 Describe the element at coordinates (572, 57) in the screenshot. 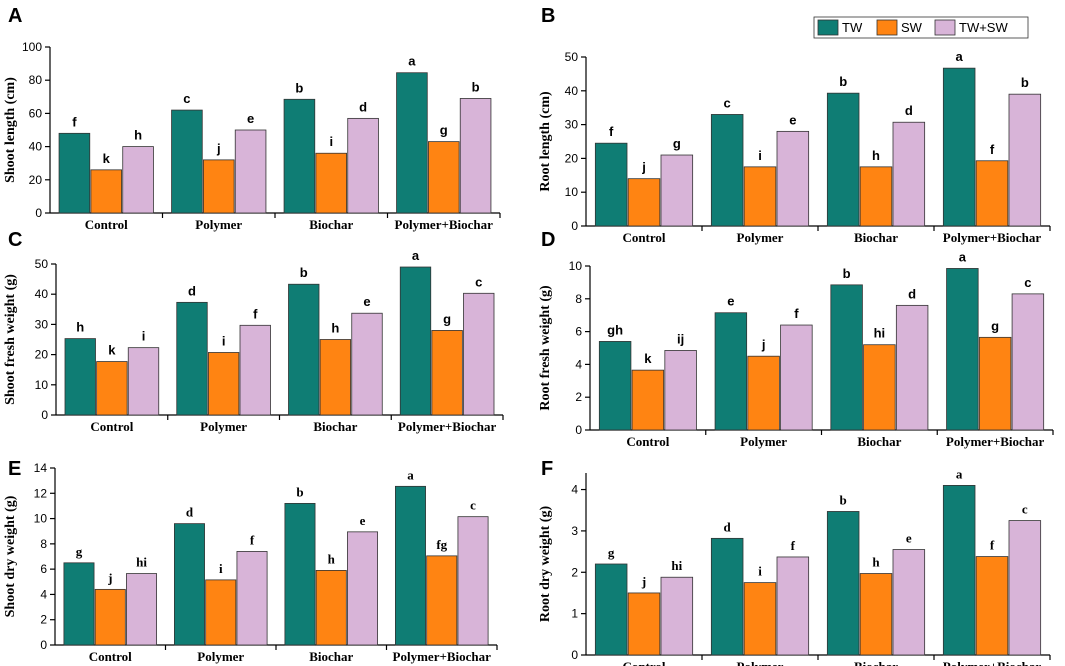

I see `y-tick-label: 50` at that location.